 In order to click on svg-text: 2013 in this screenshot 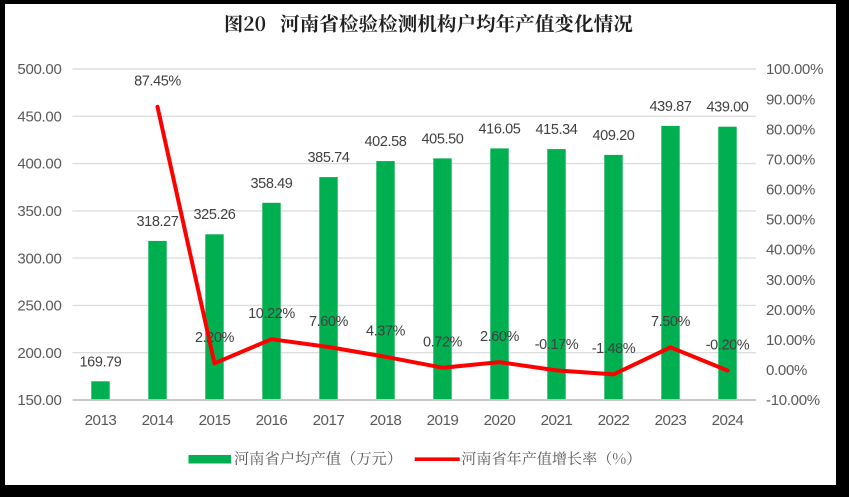, I will do `click(101, 420)`.